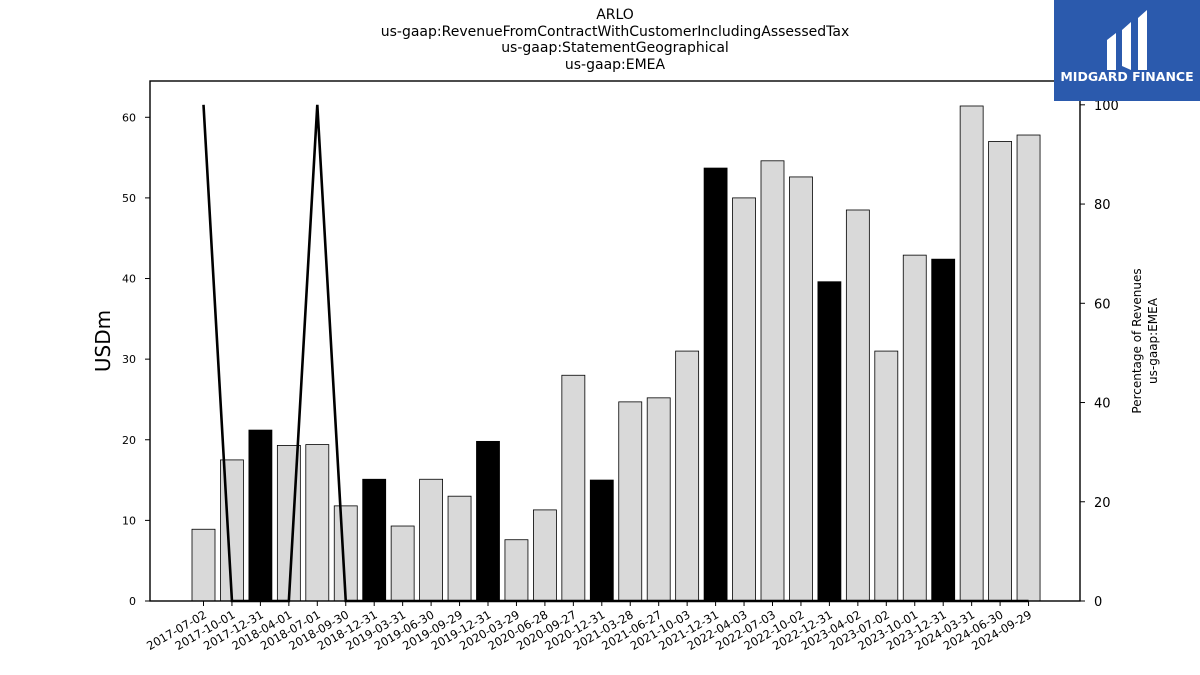 The width and height of the screenshot is (1200, 675). I want to click on chart-title-line-4: us-gaap:EMEA, so click(615, 65).